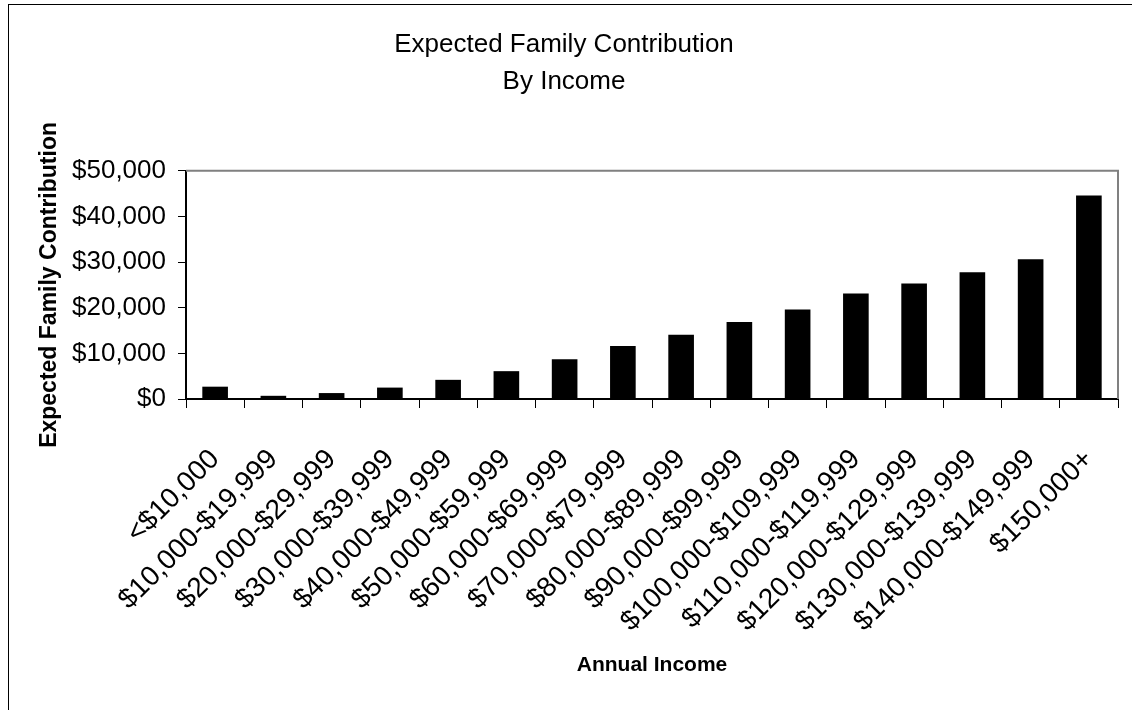 Image resolution: width=1132 pixels, height=710 pixels. I want to click on chart-subtitle: By Income, so click(564, 79).